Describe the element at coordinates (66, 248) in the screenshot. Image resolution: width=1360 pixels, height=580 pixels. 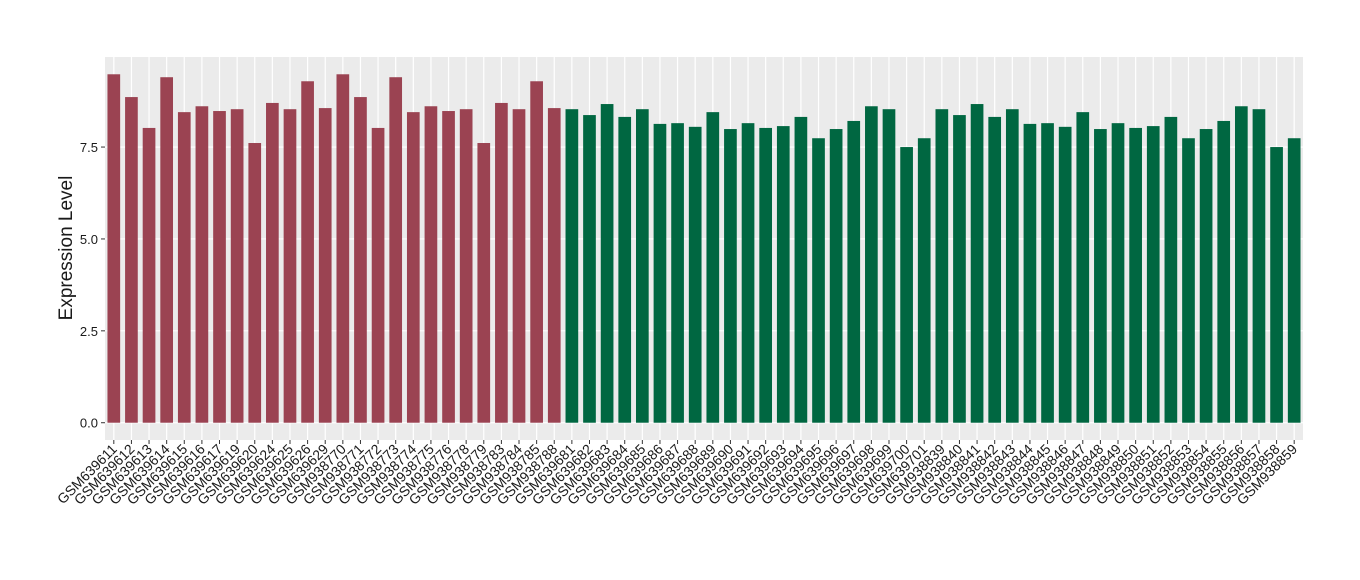
I see `y-axis-label: Expression Level` at that location.